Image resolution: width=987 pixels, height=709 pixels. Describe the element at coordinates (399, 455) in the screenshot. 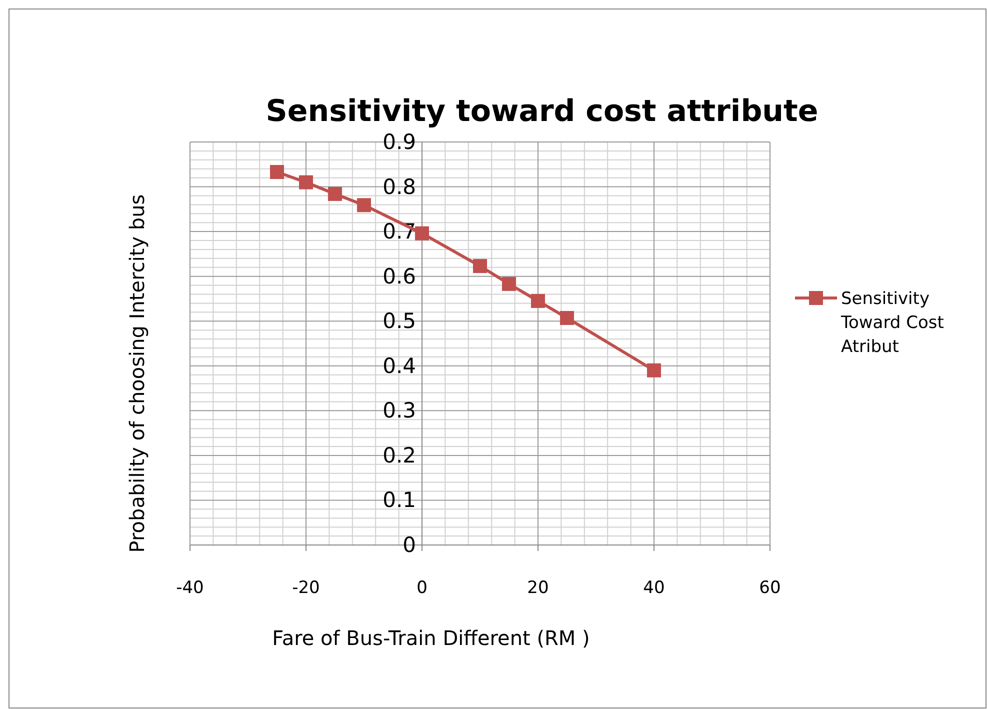

I see `y-tick-label: 0.2` at that location.